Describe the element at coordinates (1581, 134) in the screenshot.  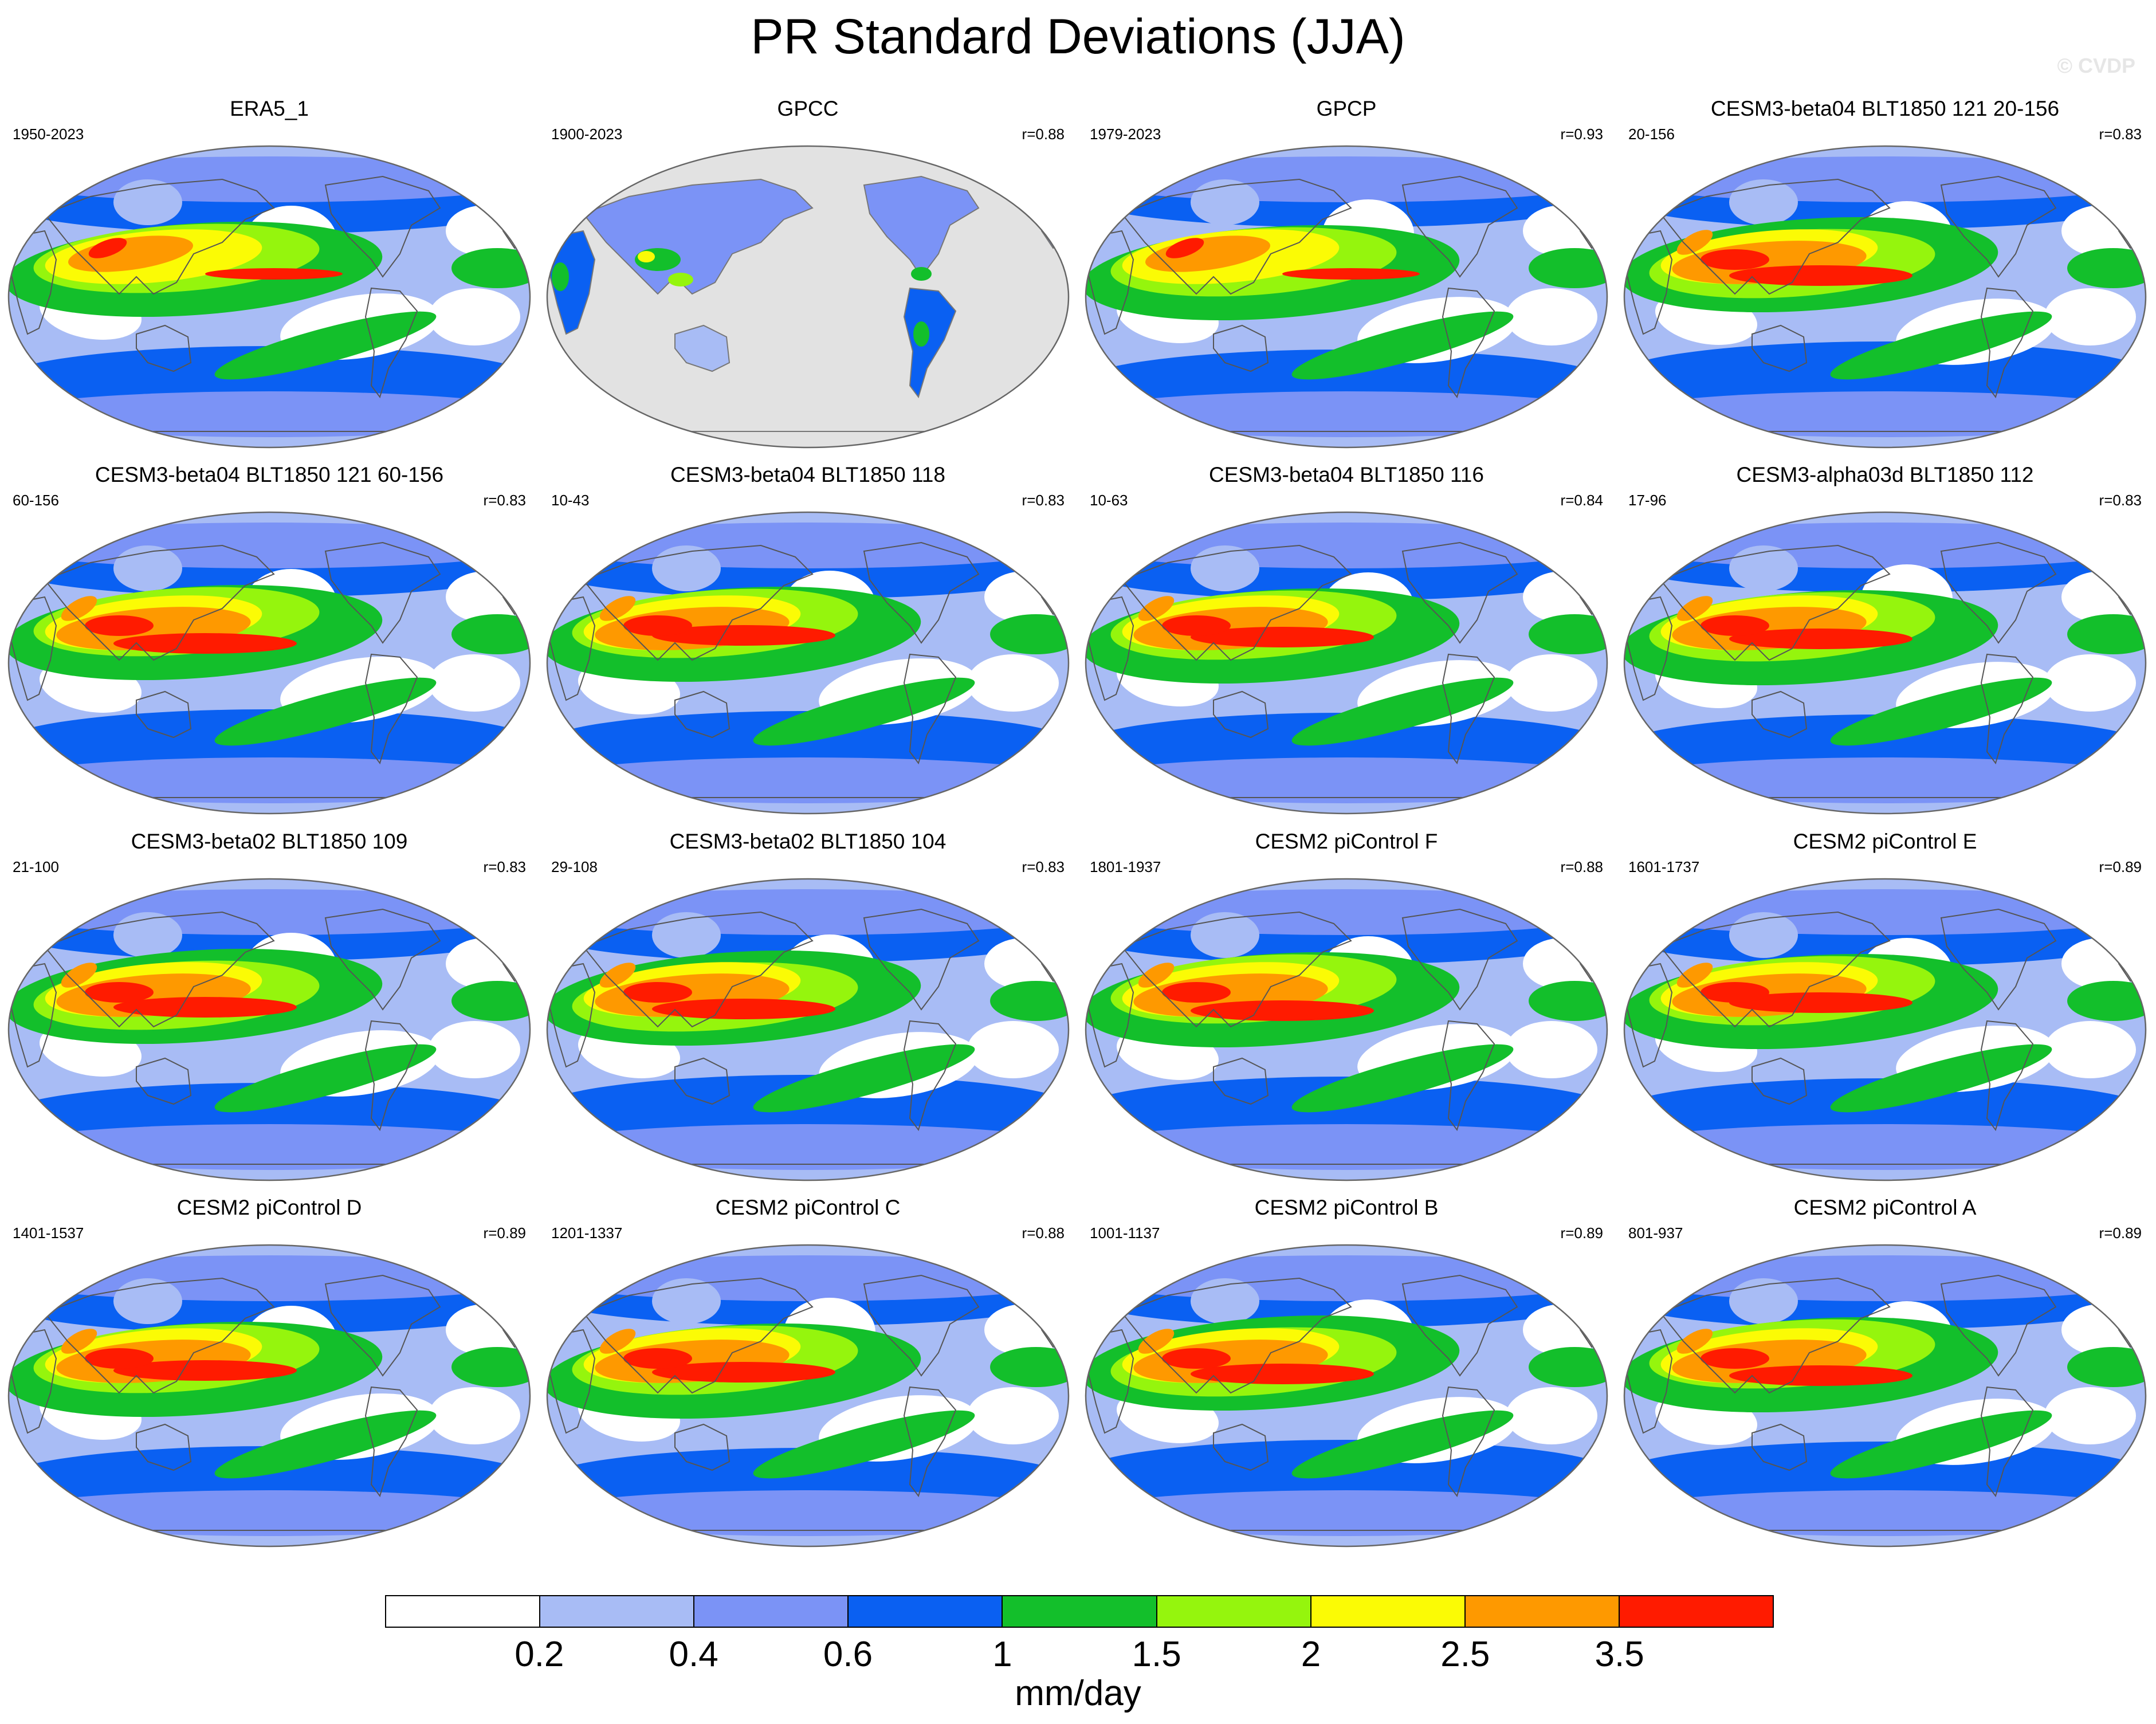
I see `panel-pattern-correlation: r=0.93` at that location.